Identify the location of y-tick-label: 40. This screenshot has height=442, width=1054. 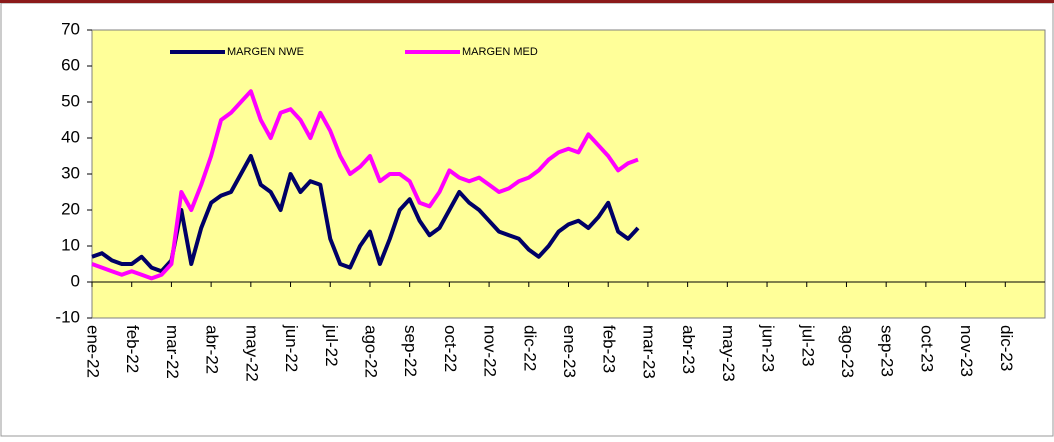
(70, 136).